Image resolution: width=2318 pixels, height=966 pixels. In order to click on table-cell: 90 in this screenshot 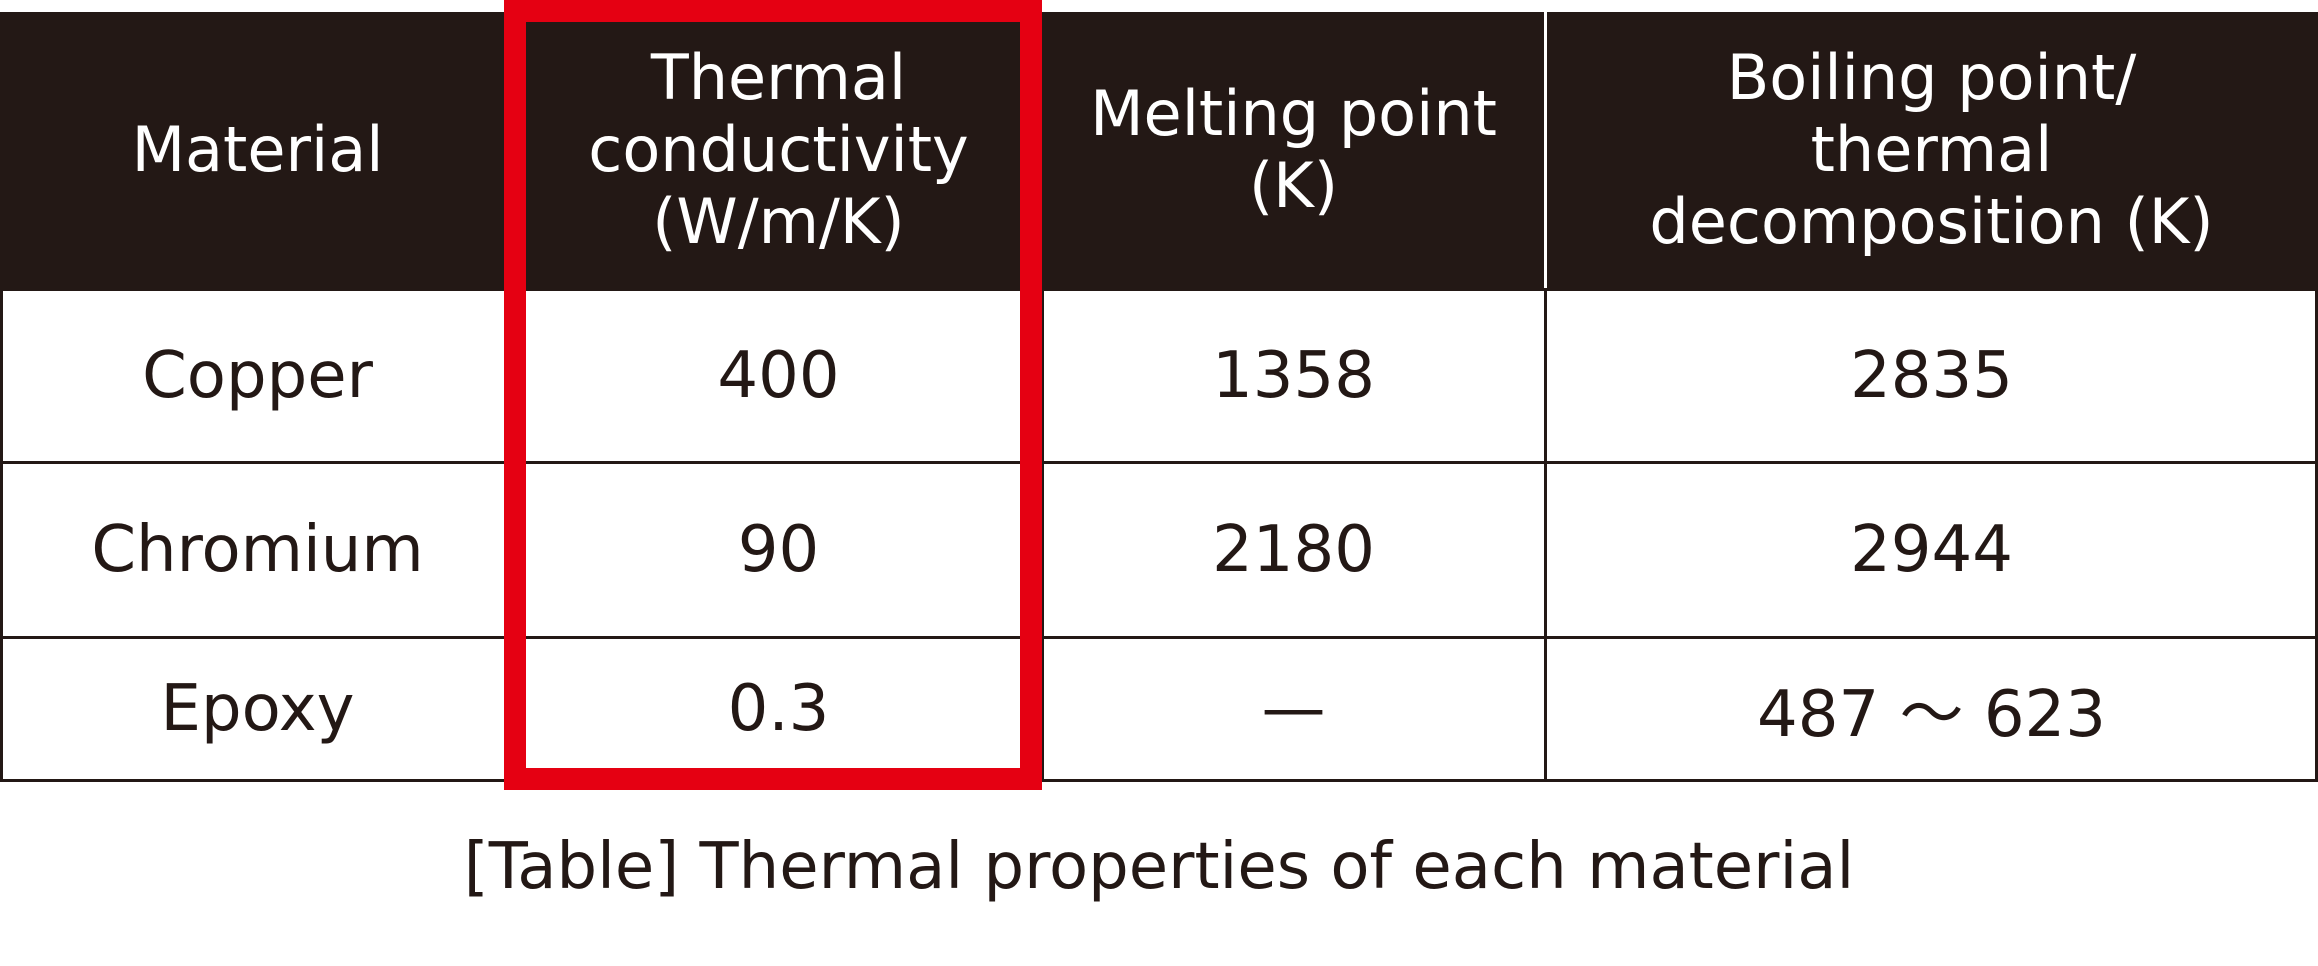, I will do `click(778, 548)`.